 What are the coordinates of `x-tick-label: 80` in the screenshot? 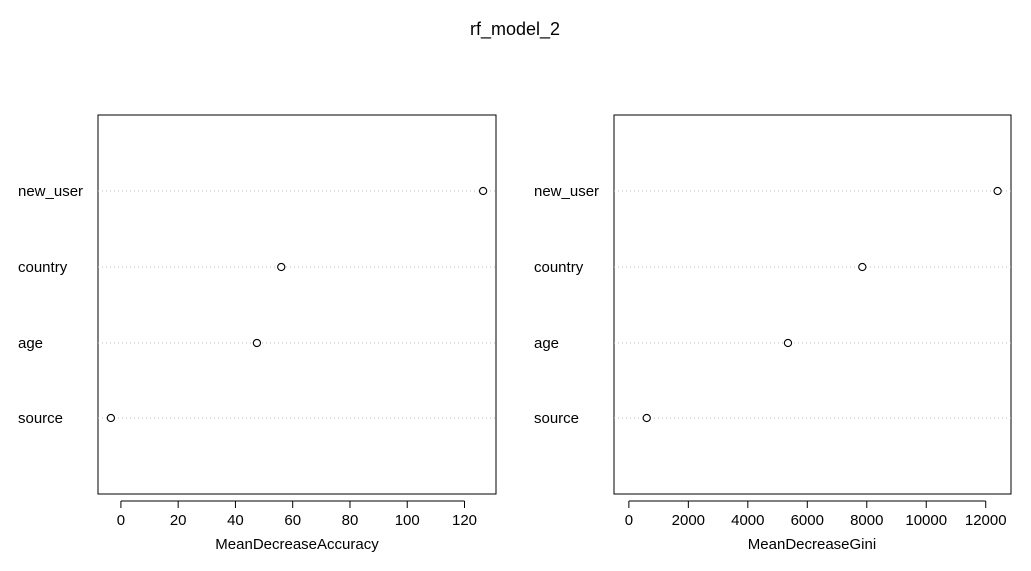 It's located at (350, 520).